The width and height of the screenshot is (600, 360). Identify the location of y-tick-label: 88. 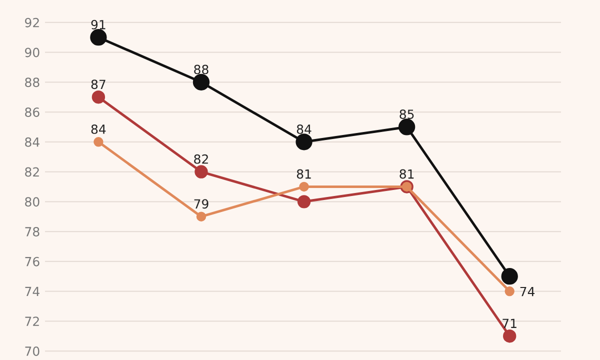
(32, 83).